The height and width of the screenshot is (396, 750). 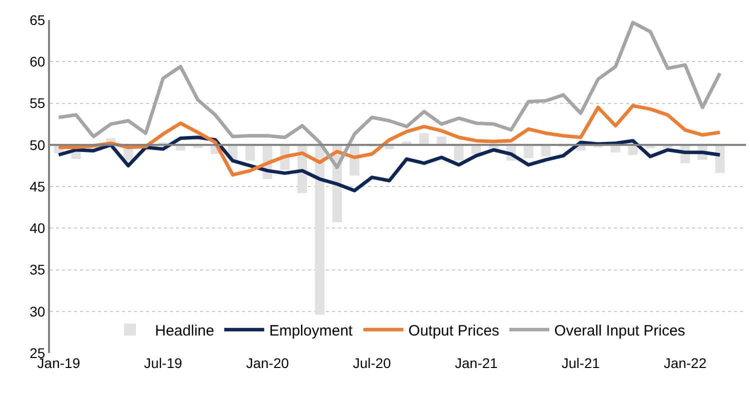 I want to click on legend-label: Output Prices, so click(x=454, y=331).